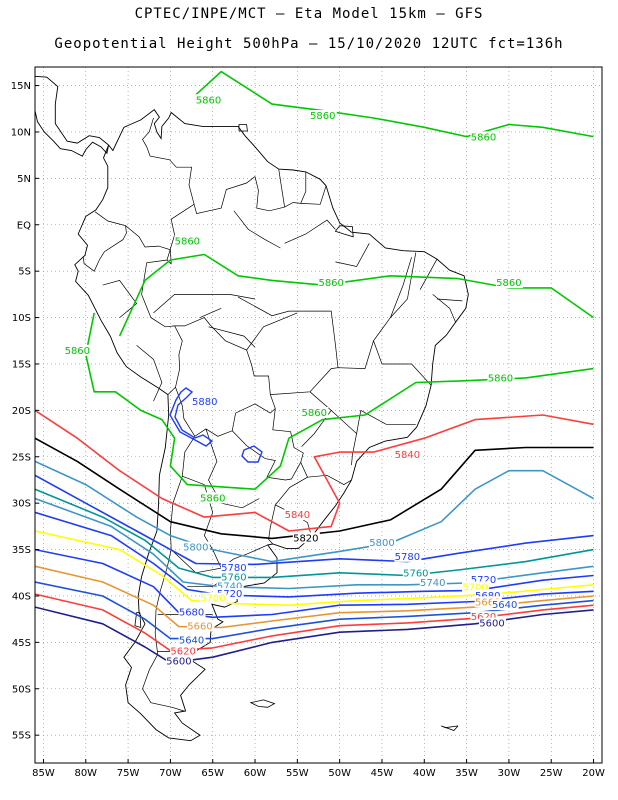 The width and height of the screenshot is (618, 800). I want to click on lon-tick-label: 25W, so click(551, 773).